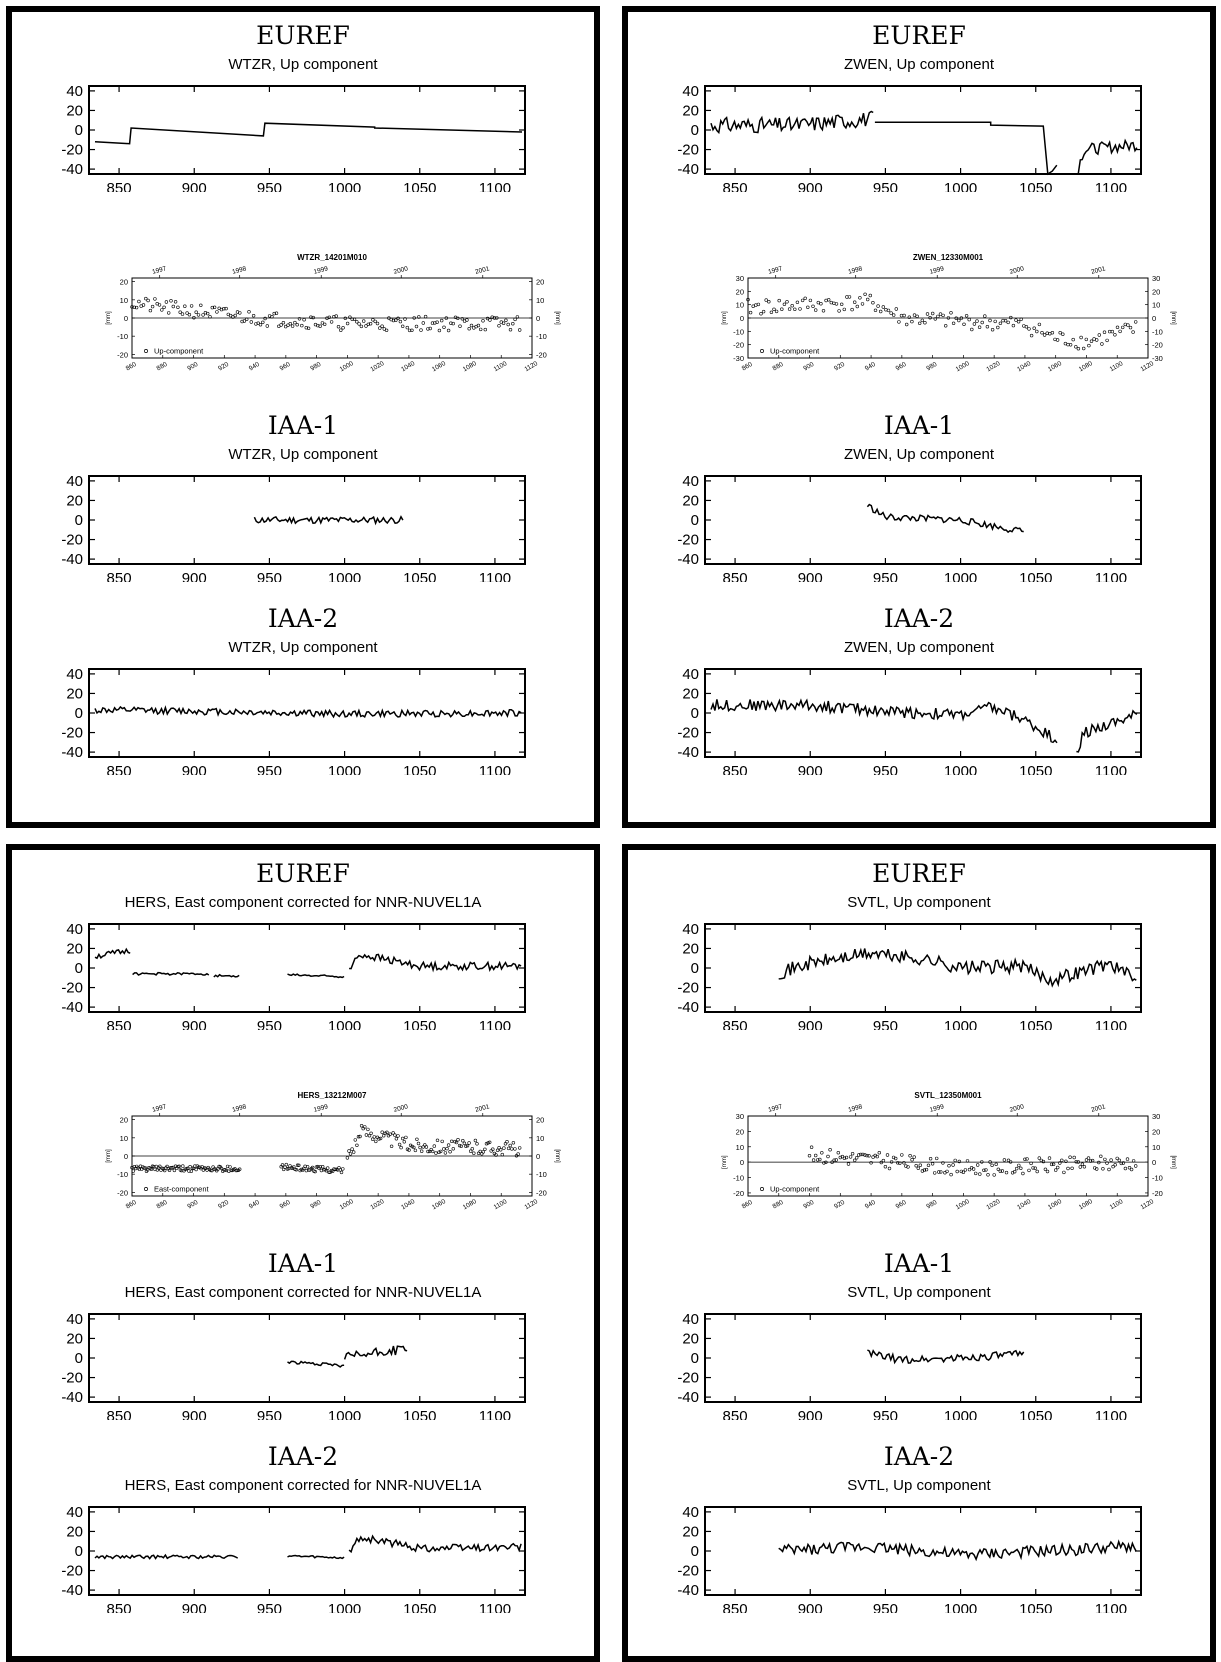  I want to click on year-label: 1997, so click(775, 270).